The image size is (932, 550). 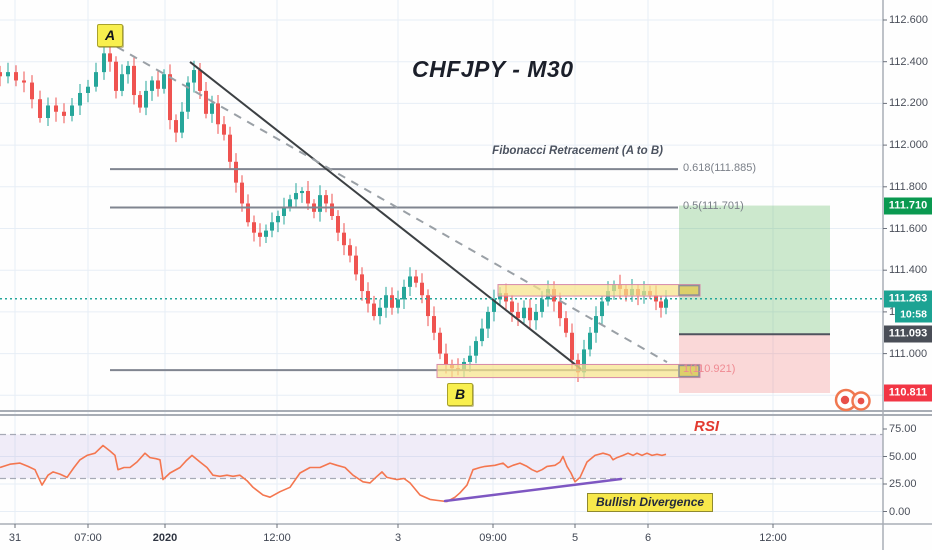 What do you see at coordinates (650, 502) in the screenshot?
I see `bullish-divergence-label: Bullish Divergence` at bounding box center [650, 502].